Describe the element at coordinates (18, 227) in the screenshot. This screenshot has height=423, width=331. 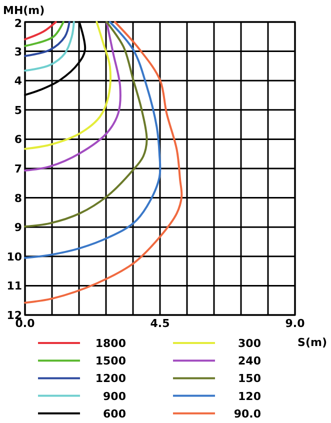
I see `y-tick-label: 9` at that location.